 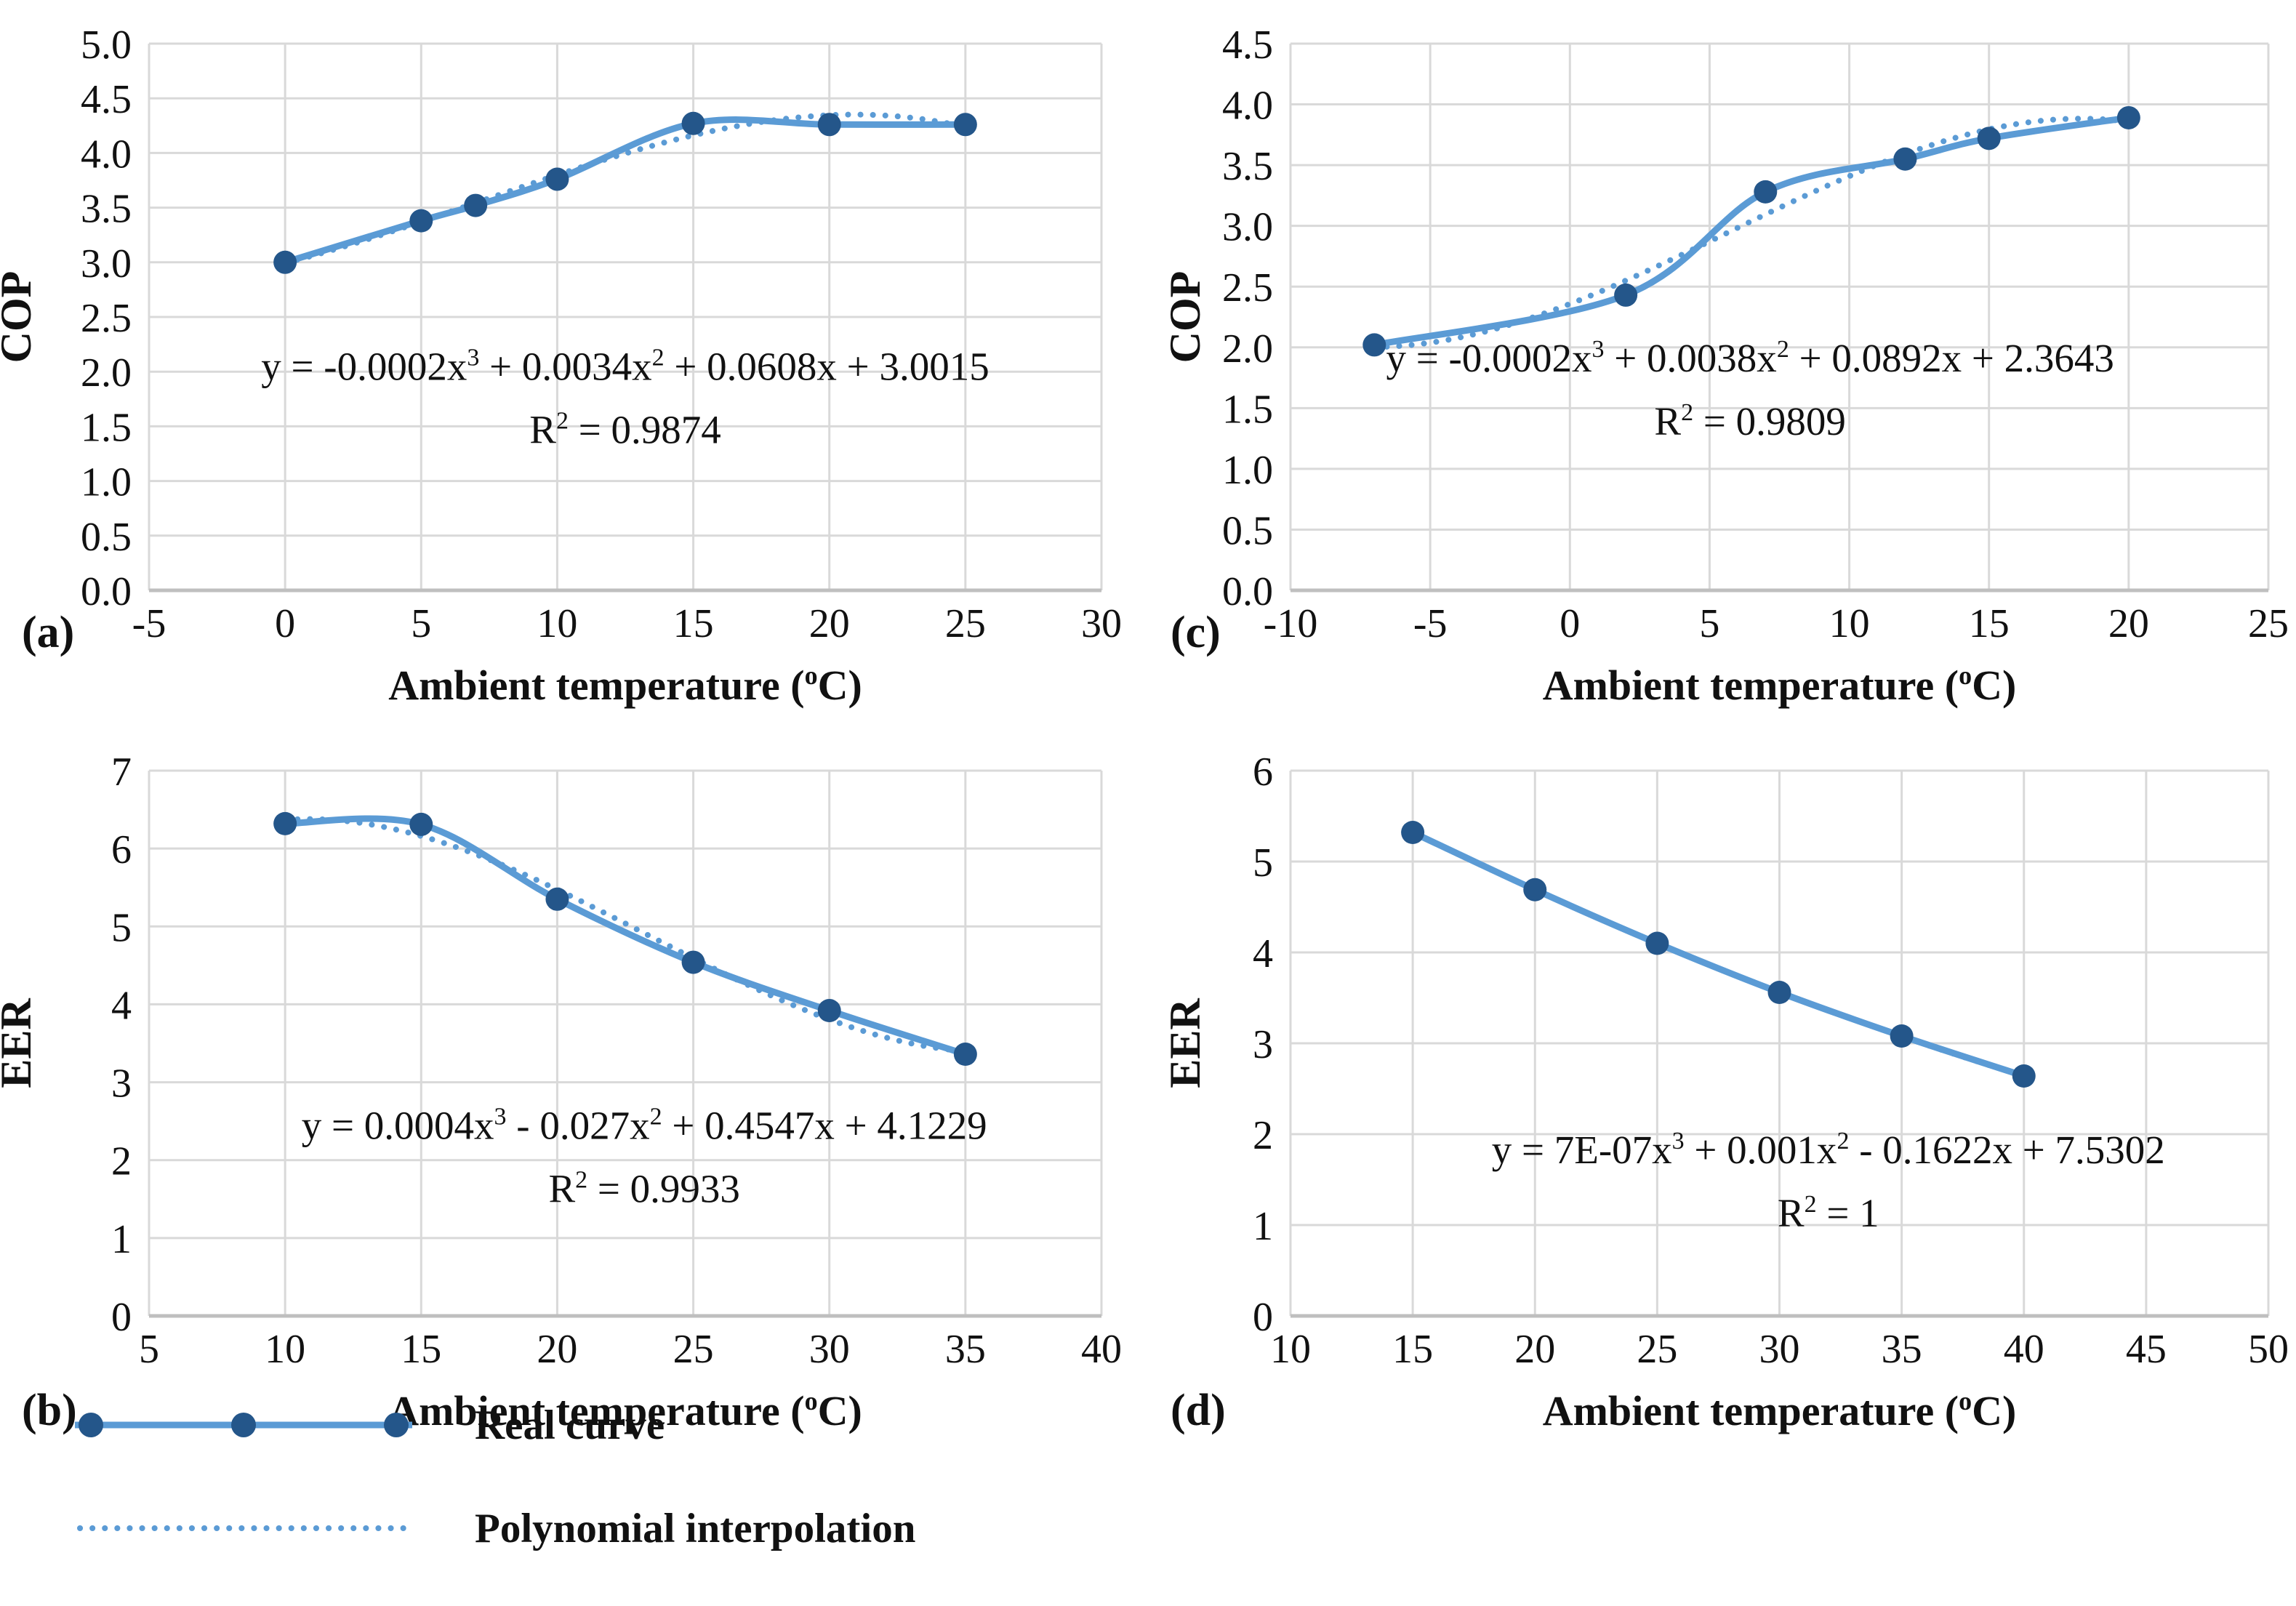 What do you see at coordinates (1829, 1150) in the screenshot?
I see `trendline-equation: y = 7E-07x3 + 0.001x2 - 0.1622x + 7.5302` at bounding box center [1829, 1150].